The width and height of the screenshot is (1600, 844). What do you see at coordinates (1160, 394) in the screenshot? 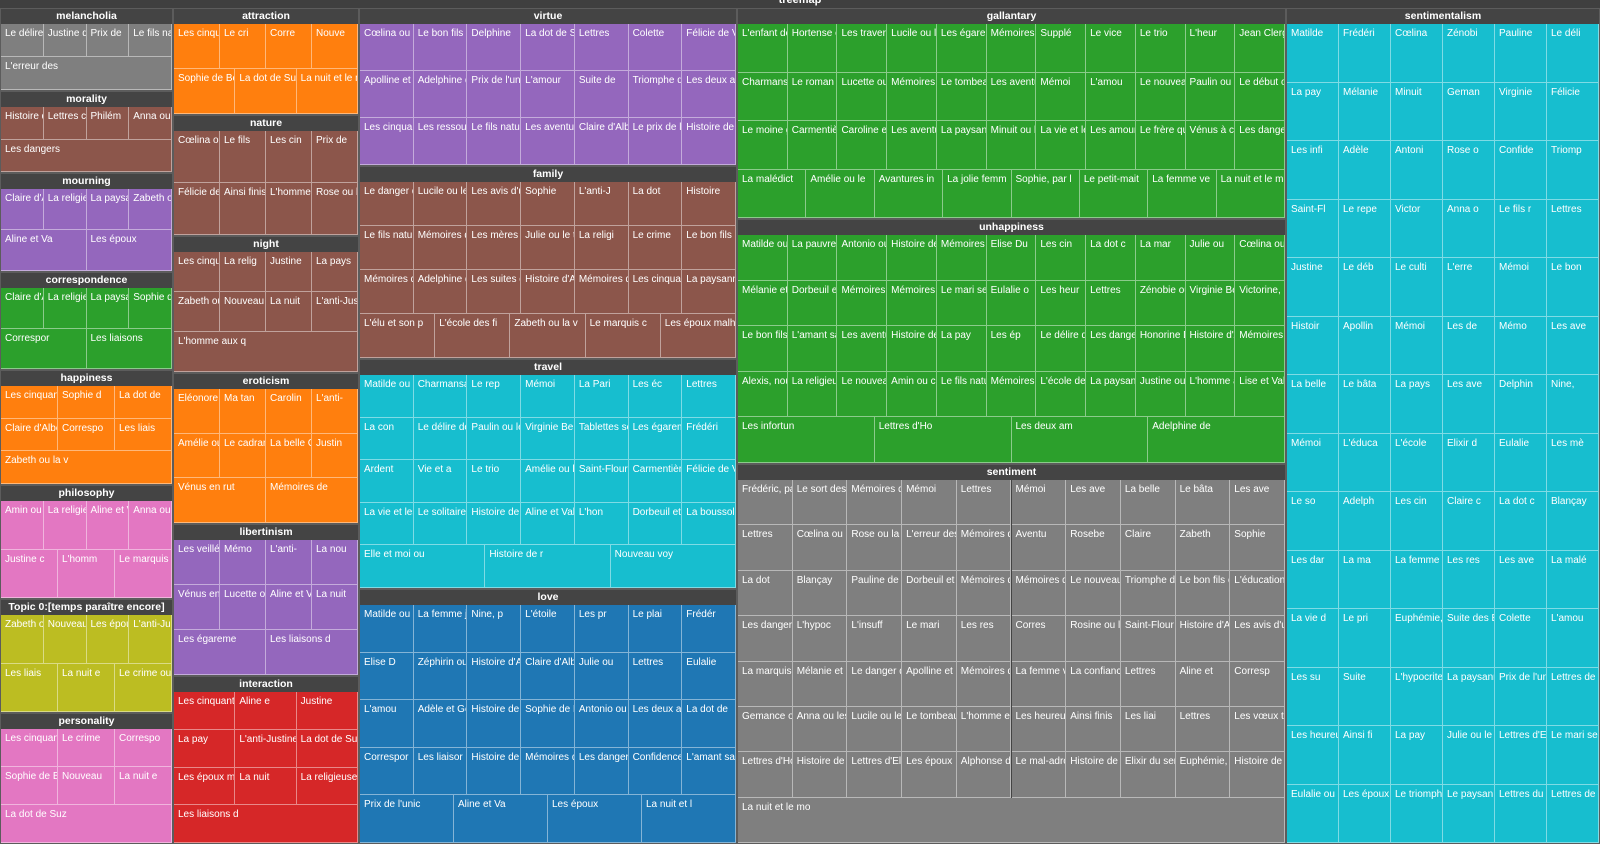
I see `treemap-leaf: Justine ou les` at bounding box center [1160, 394].